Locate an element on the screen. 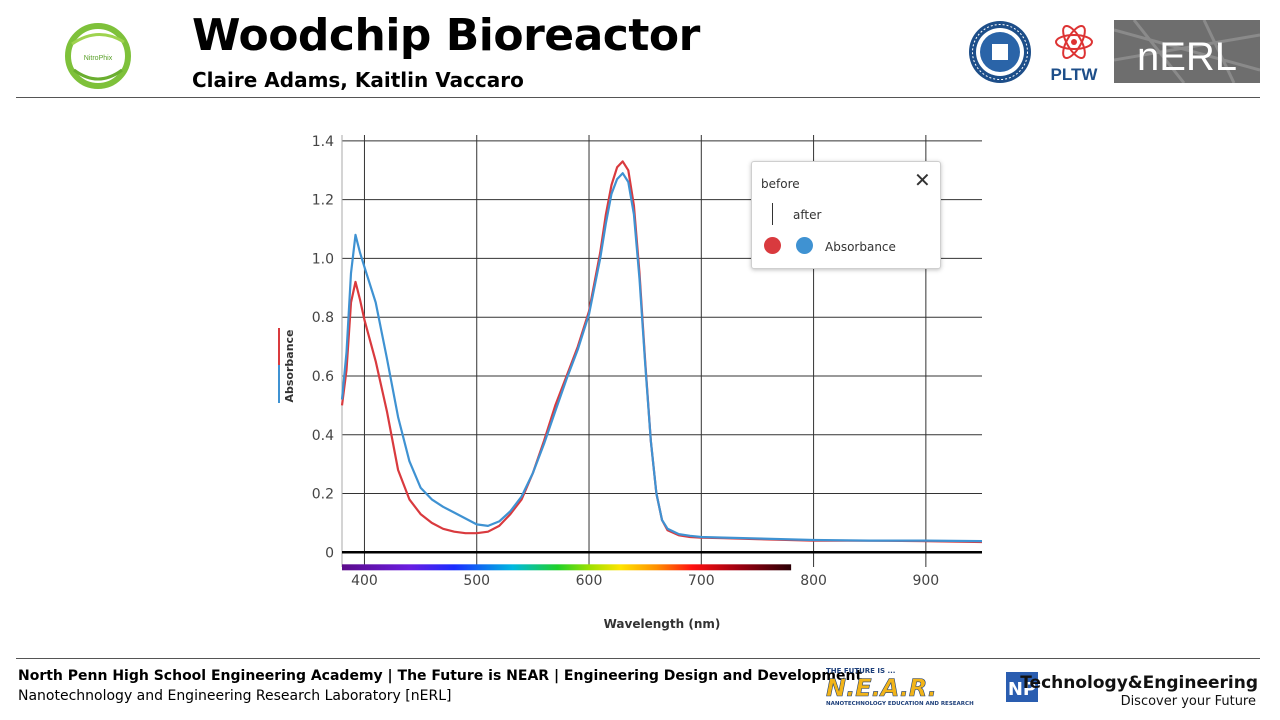 Image resolution: width=1280 pixels, height=720 pixels. te-main-text: Technology&Engineering is located at coordinates (1139, 683).